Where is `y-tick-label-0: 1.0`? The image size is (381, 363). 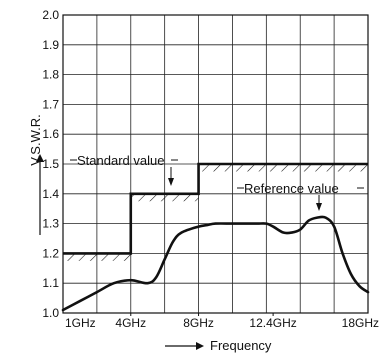 y-tick-label-0: 1.0 is located at coordinates (50, 313).